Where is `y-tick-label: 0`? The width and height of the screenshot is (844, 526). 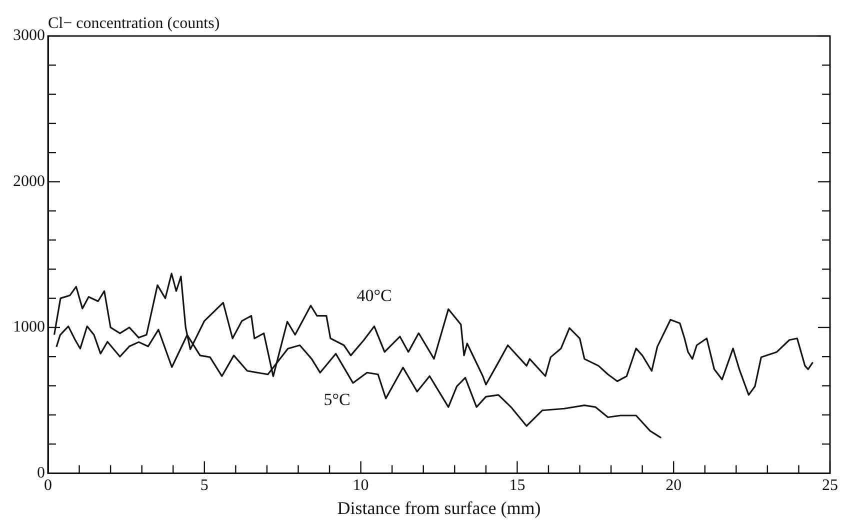
y-tick-label: 0 is located at coordinates (41, 473).